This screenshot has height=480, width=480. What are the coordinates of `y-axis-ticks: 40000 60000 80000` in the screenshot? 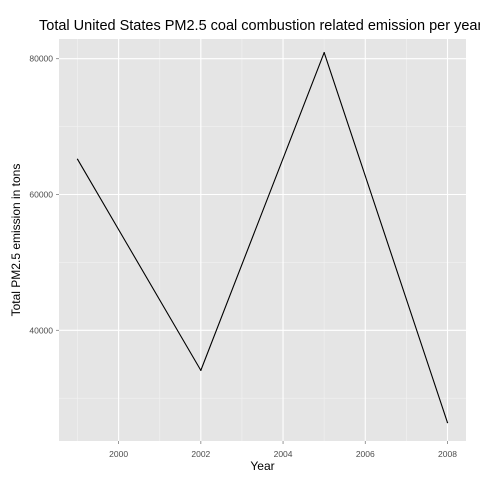 It's located at (44, 194).